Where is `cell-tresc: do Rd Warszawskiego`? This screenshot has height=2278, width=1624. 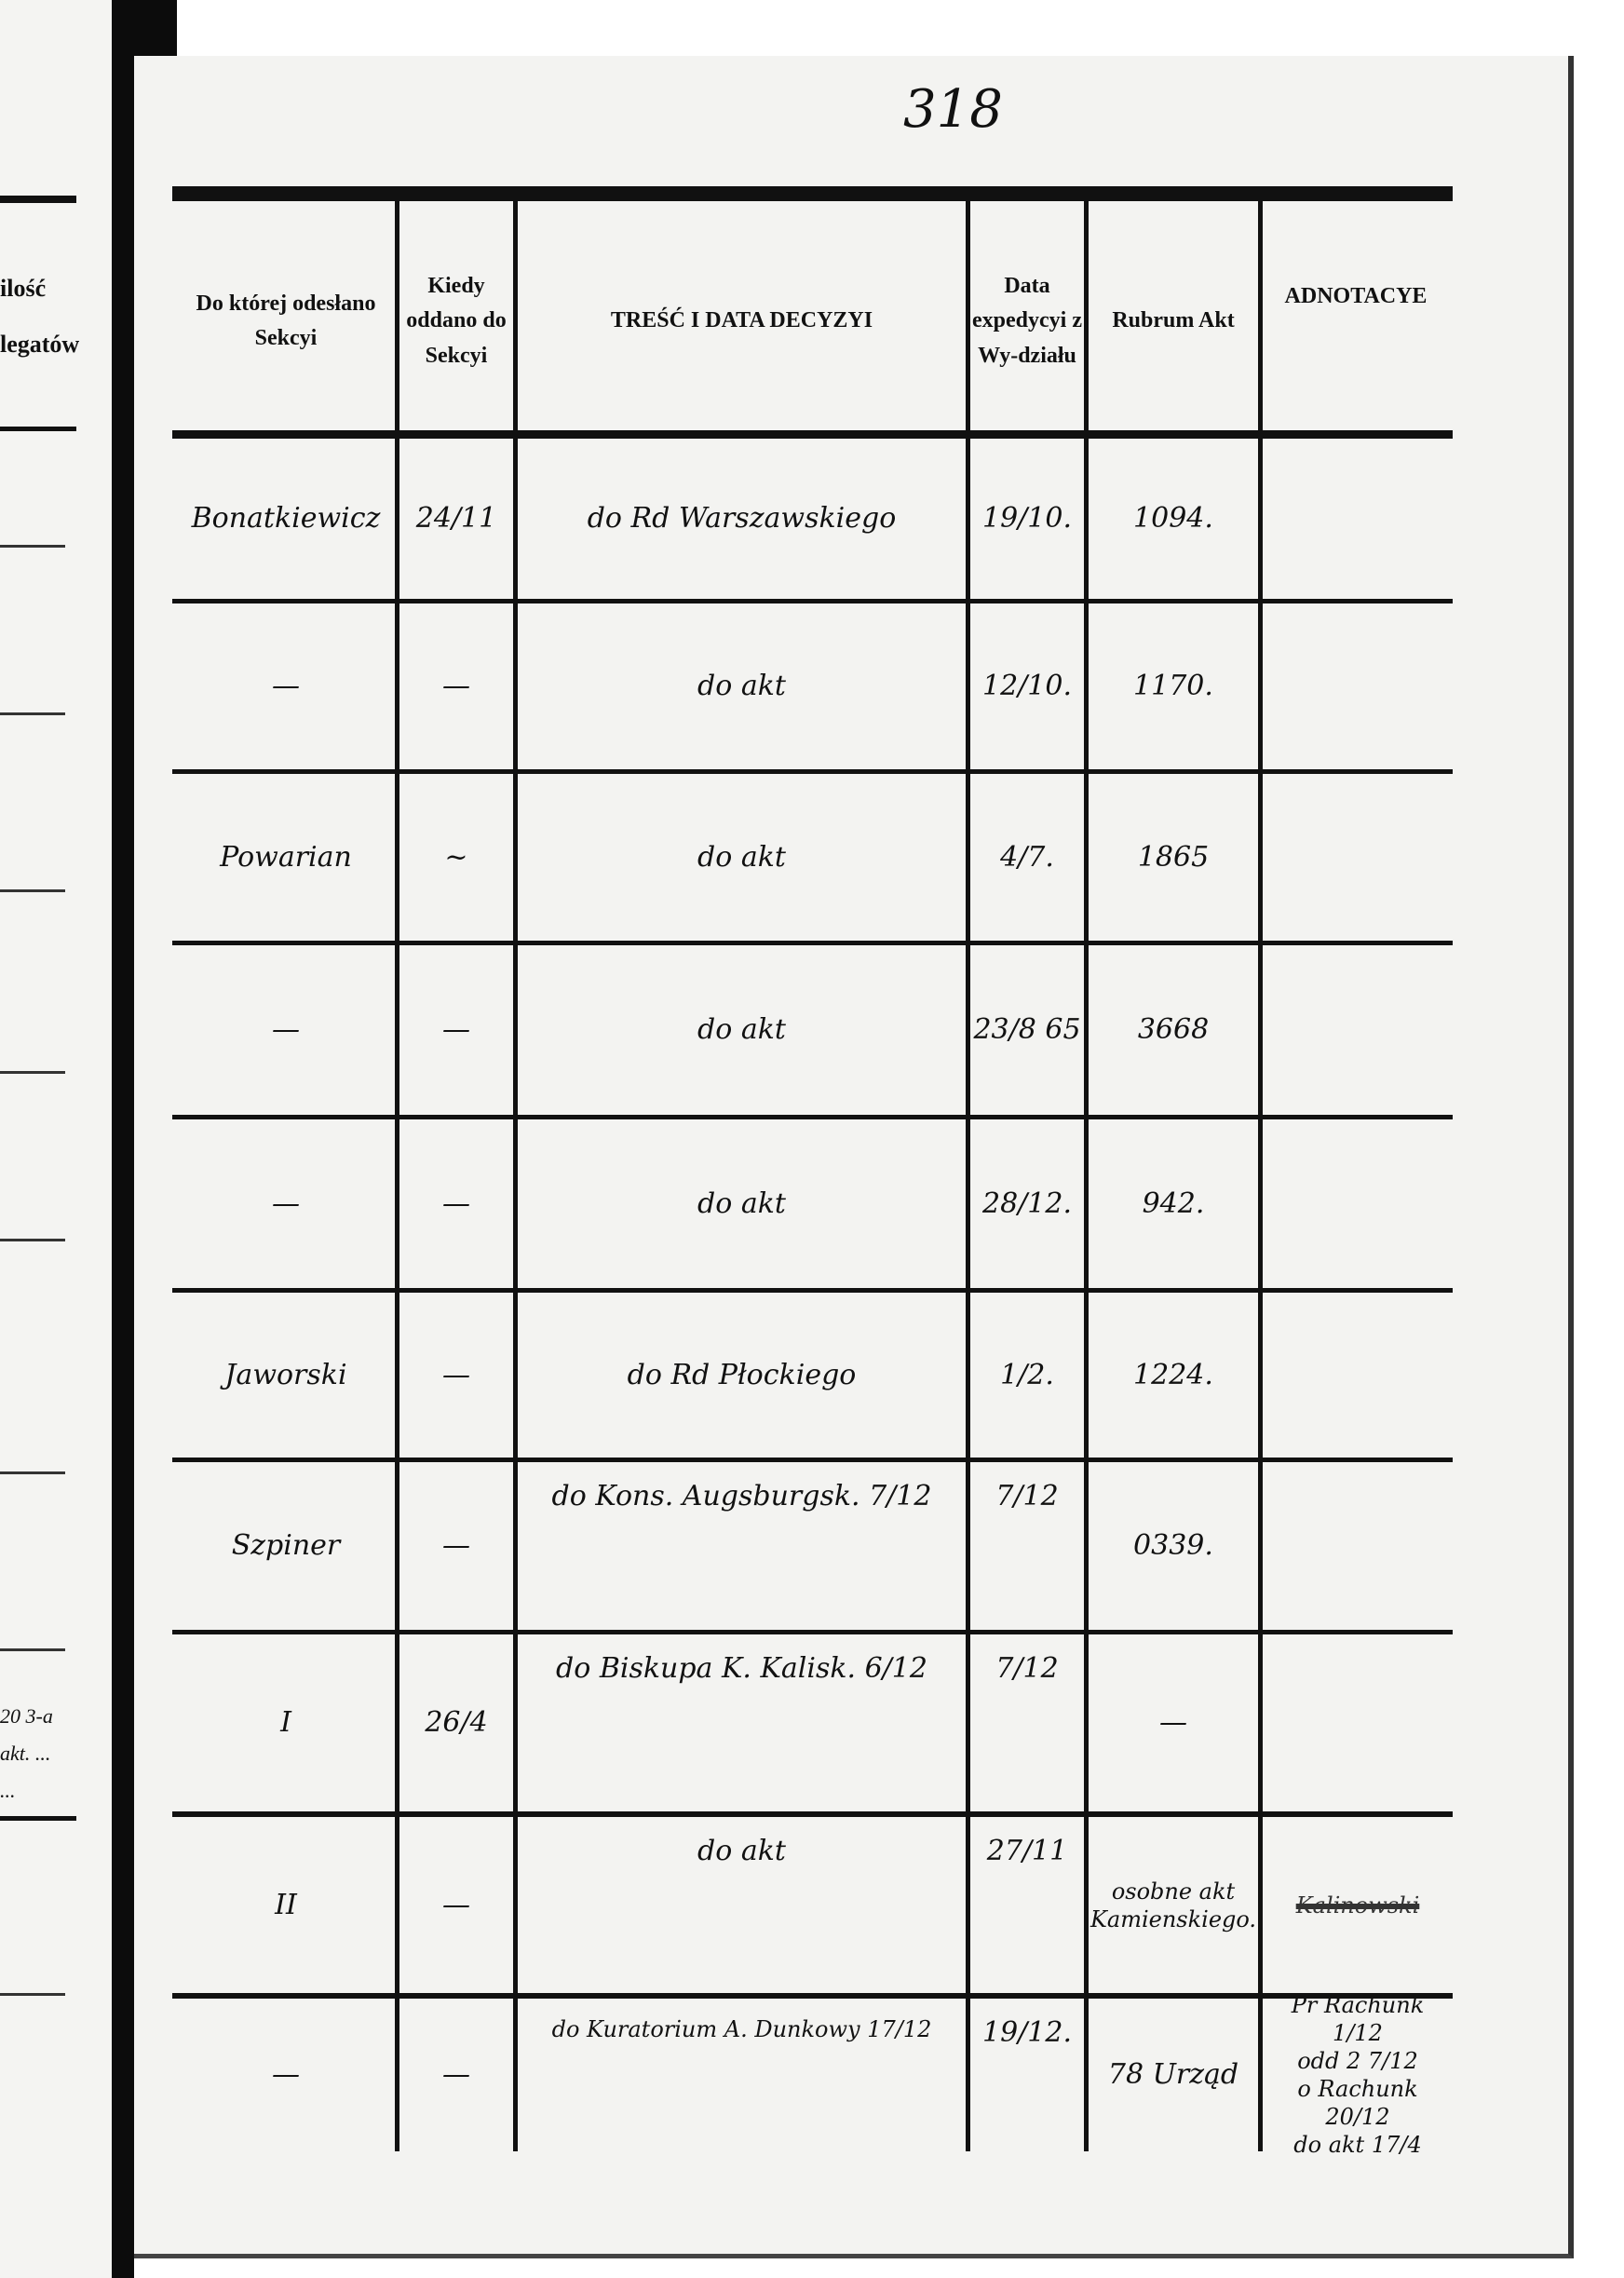 cell-tresc: do Rd Warszawskiego is located at coordinates (742, 519).